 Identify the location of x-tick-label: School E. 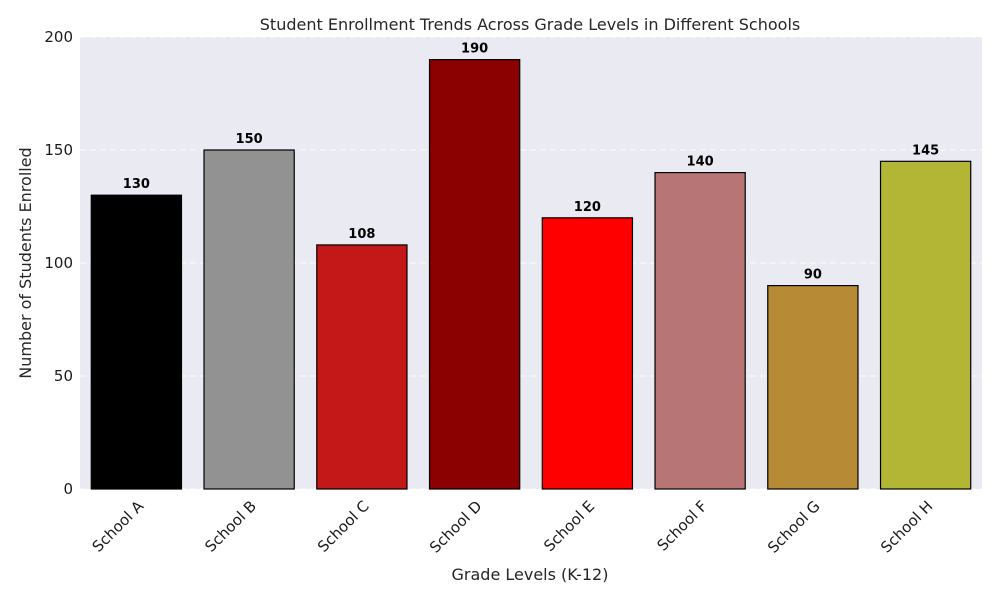
(569, 526).